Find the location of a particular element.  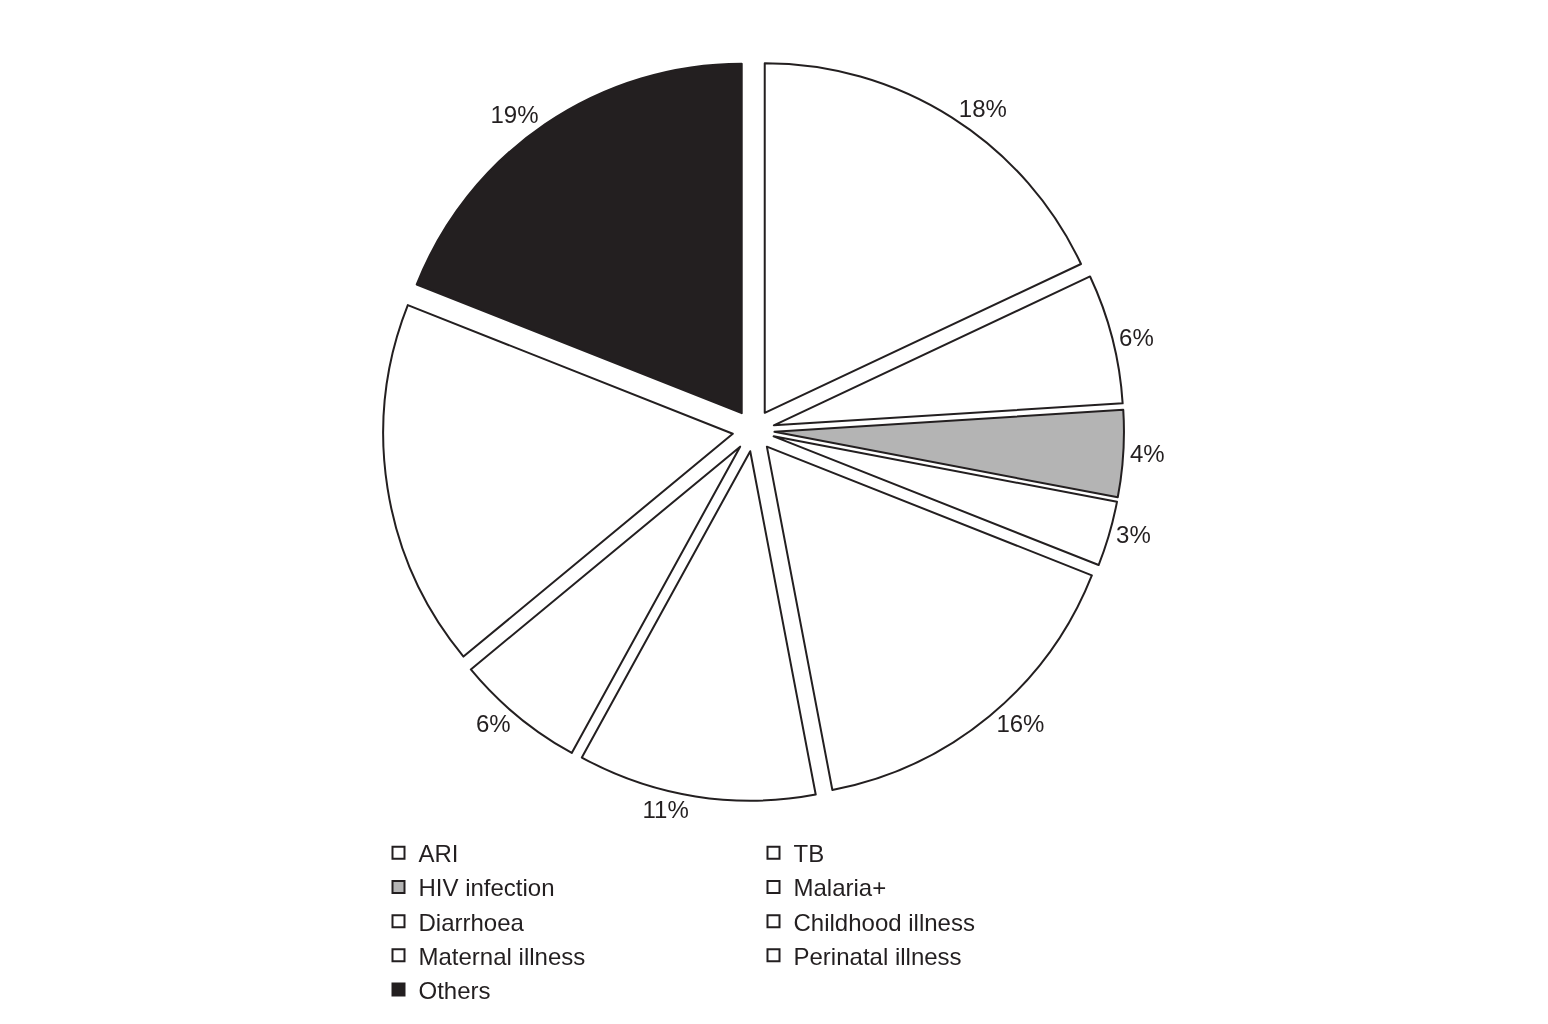

data-label: 16% is located at coordinates (1020, 724).